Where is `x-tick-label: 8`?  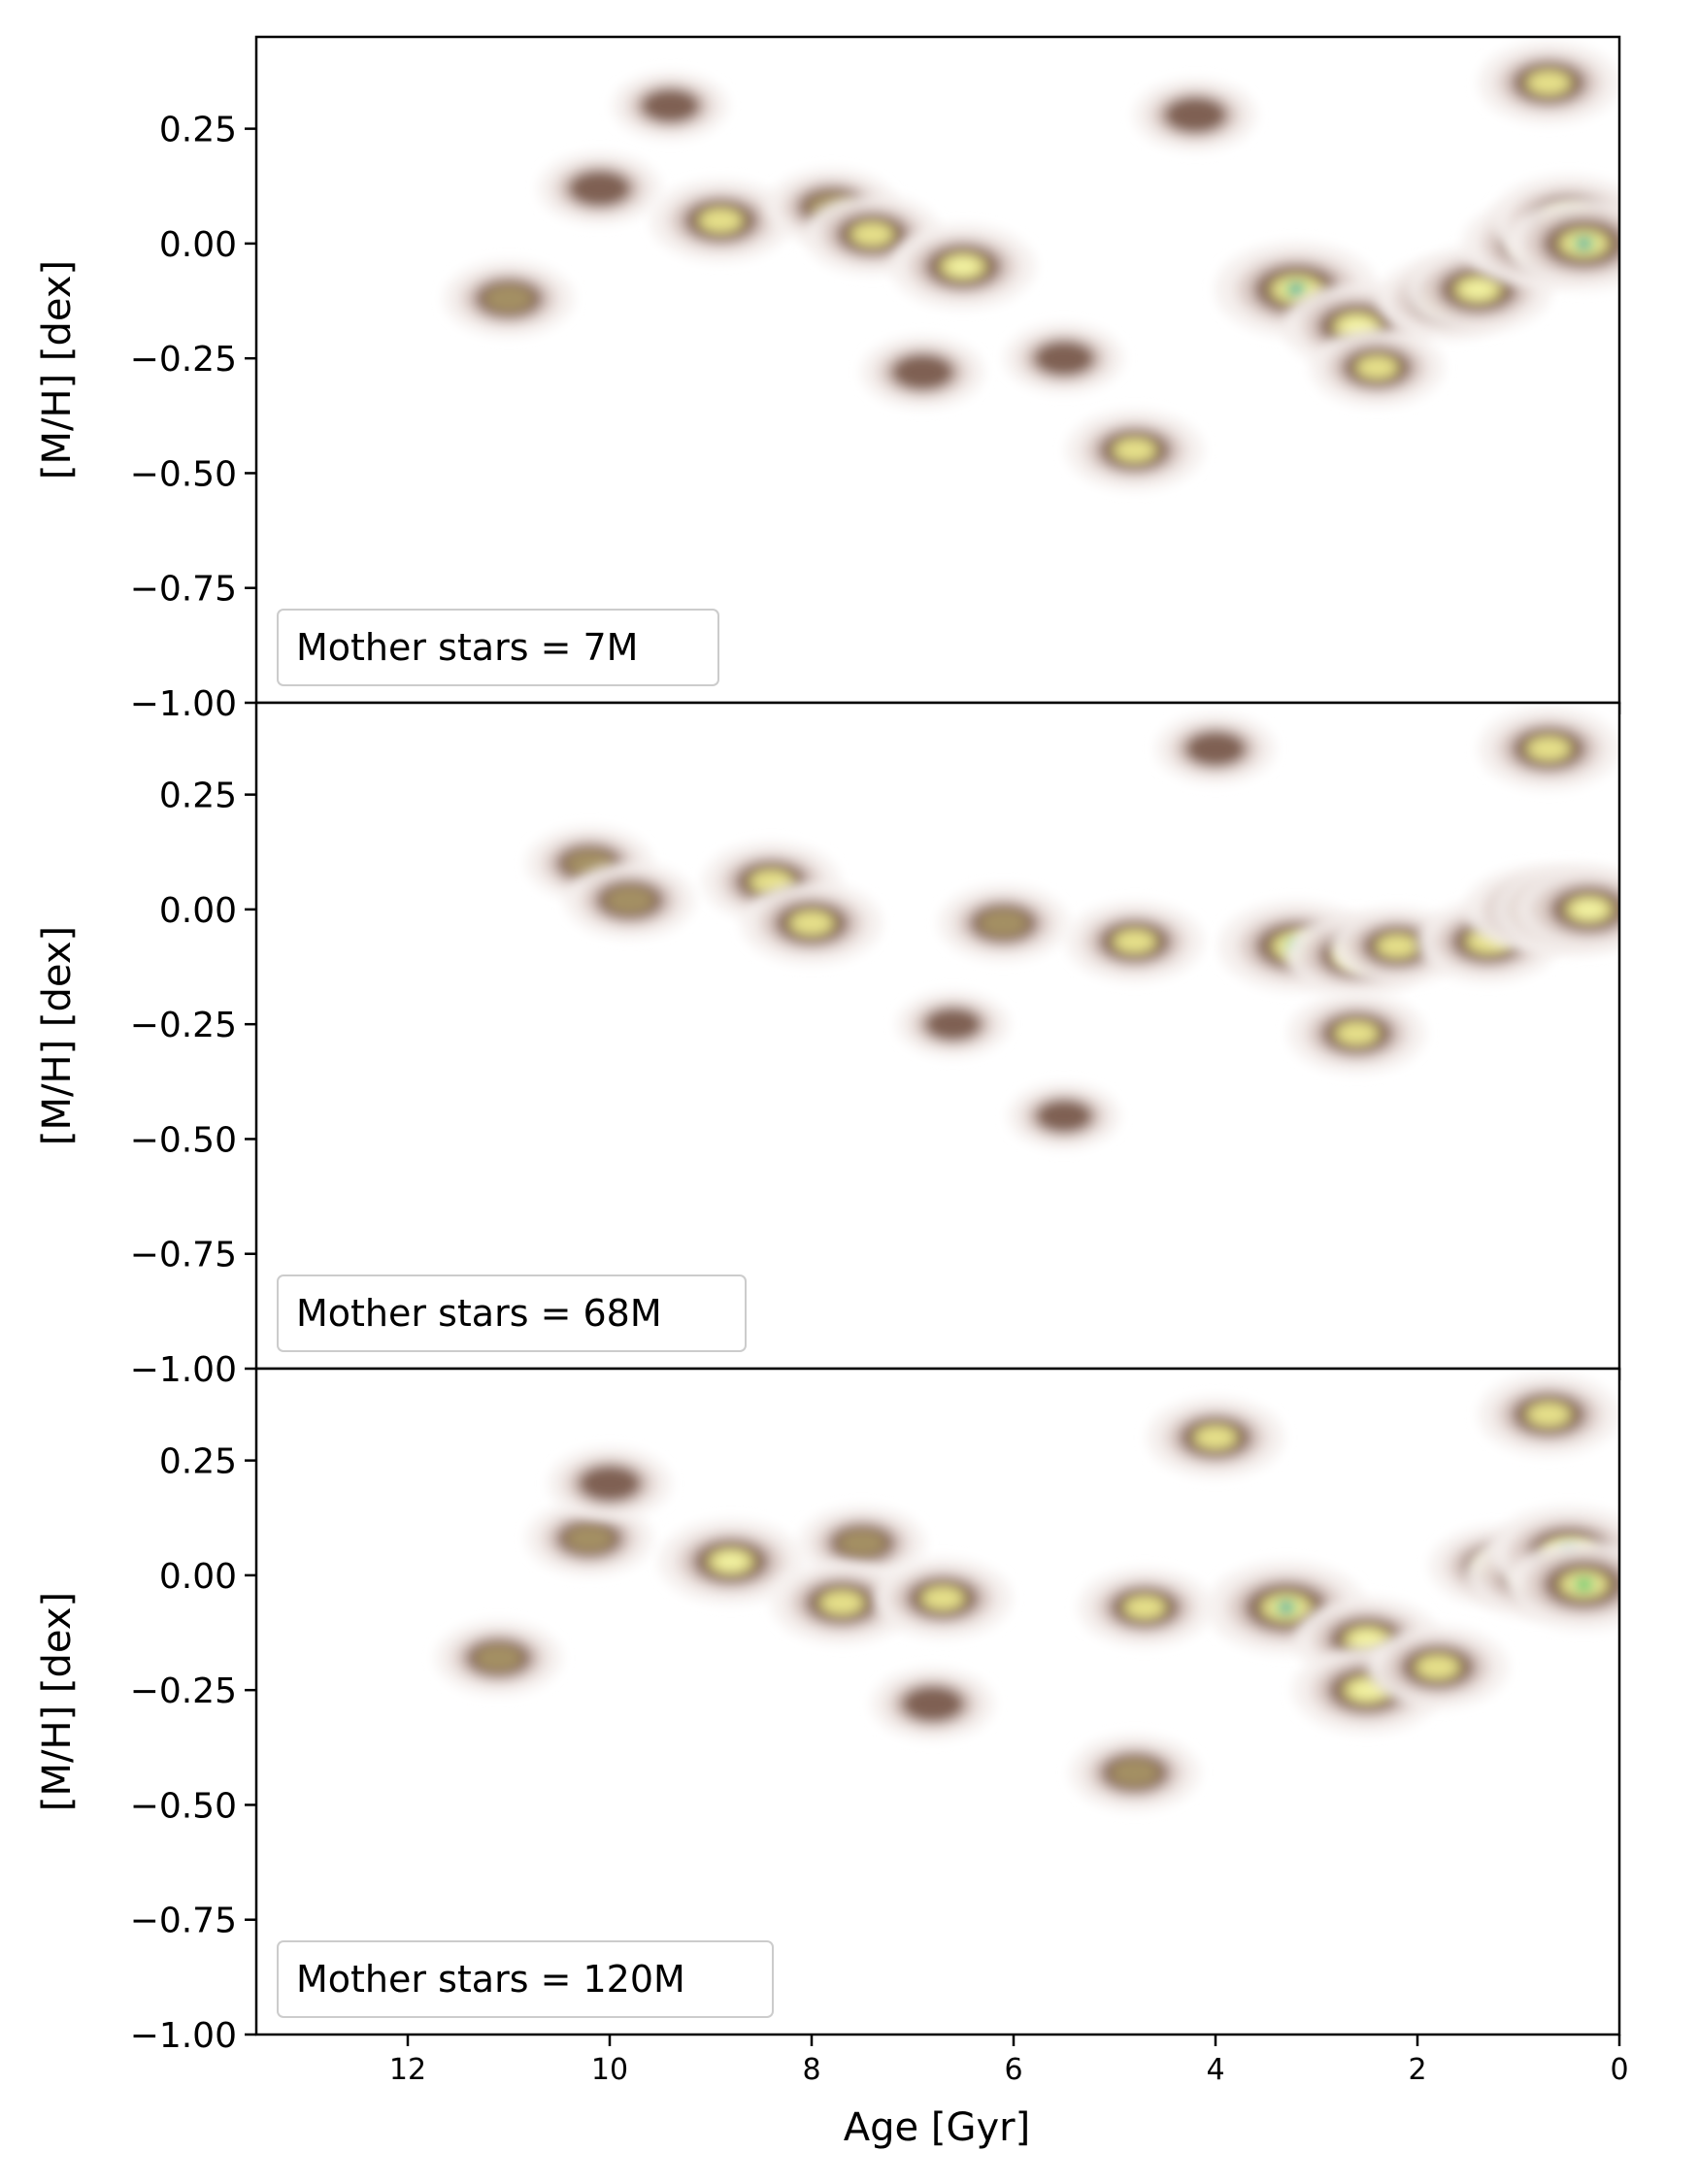
x-tick-label: 8 is located at coordinates (811, 2070).